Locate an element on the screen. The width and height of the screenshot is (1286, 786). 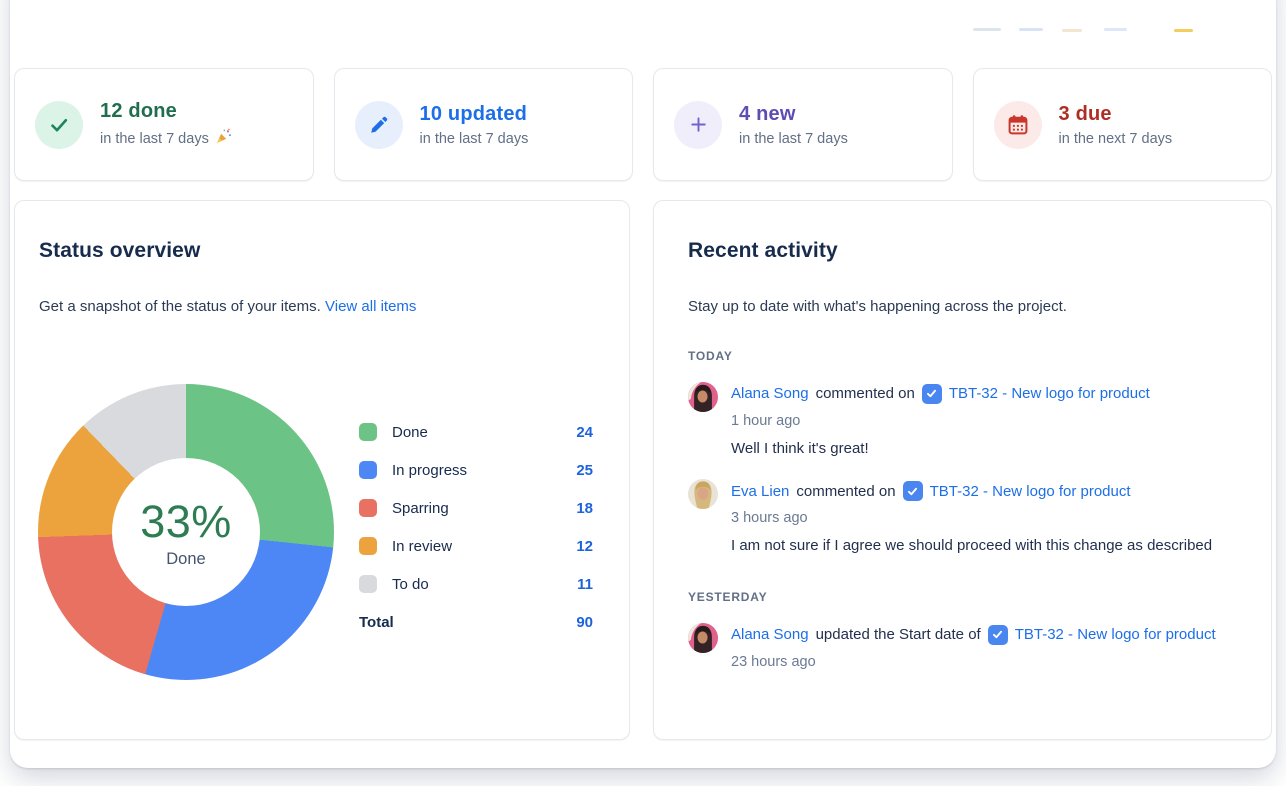
activity-action: updated the Start date of is located at coordinates (898, 634).